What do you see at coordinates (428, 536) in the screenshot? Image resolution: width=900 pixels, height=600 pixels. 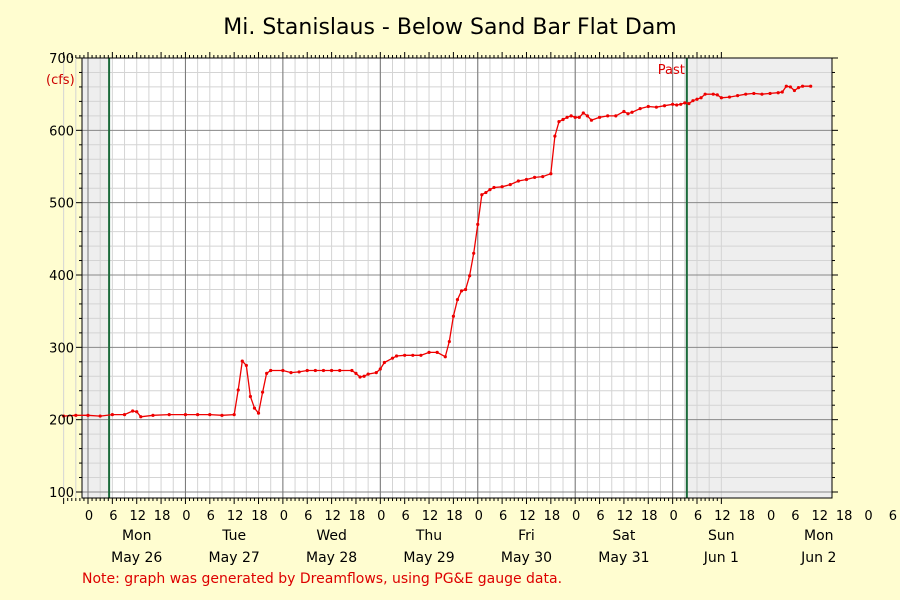 I see `day-weekday-label: Thu` at bounding box center [428, 536].